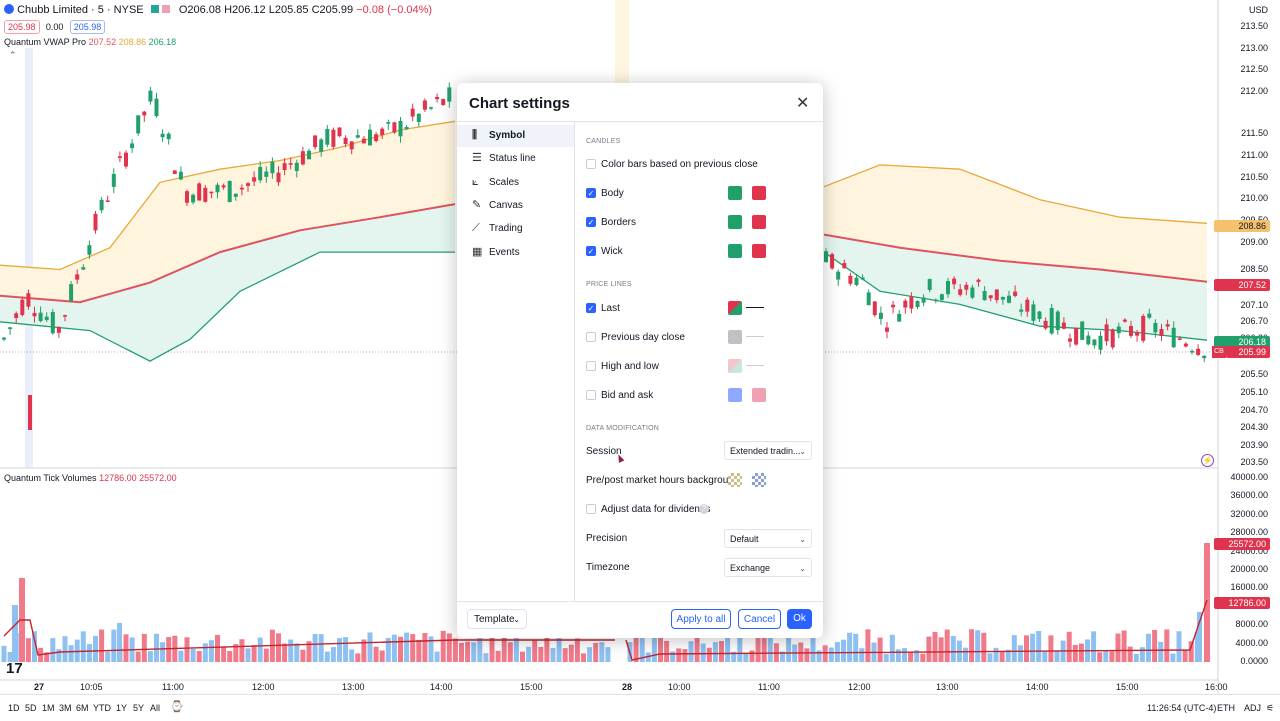  Describe the element at coordinates (122, 708) in the screenshot. I see `range-1y-button: 1Y` at that location.